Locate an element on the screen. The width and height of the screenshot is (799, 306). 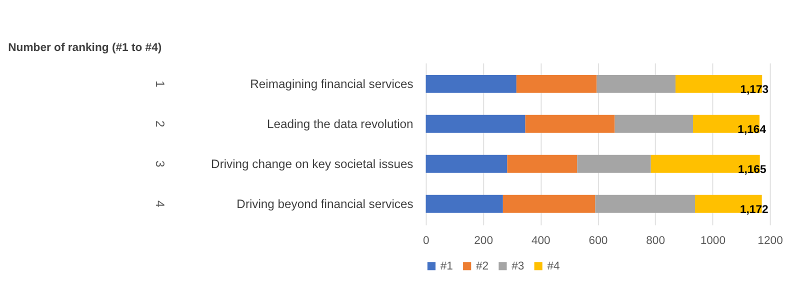
text: Number of ranking (#1 to #4) is located at coordinates (85, 48).